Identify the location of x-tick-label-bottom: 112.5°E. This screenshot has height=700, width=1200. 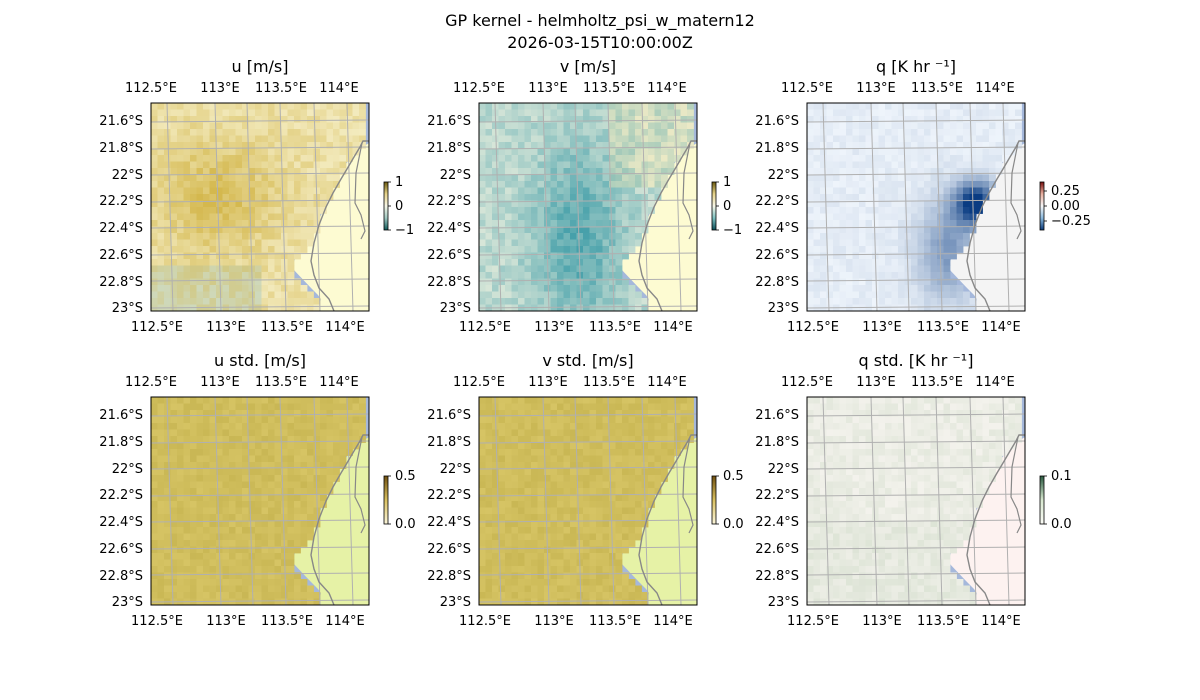
(813, 327).